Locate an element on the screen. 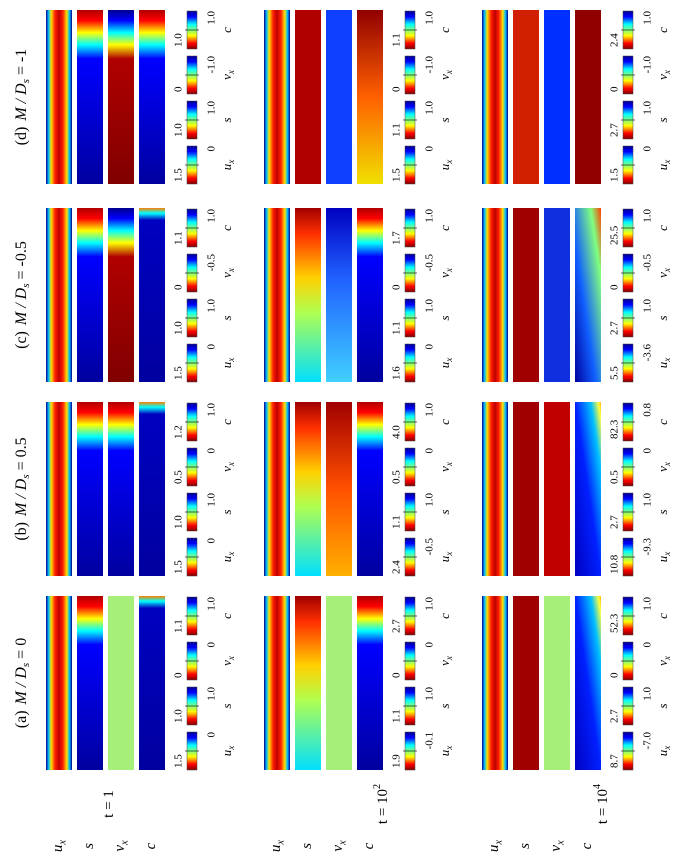 The width and height of the screenshot is (685, 866). time-exponent: 2 is located at coordinates (377, 786).